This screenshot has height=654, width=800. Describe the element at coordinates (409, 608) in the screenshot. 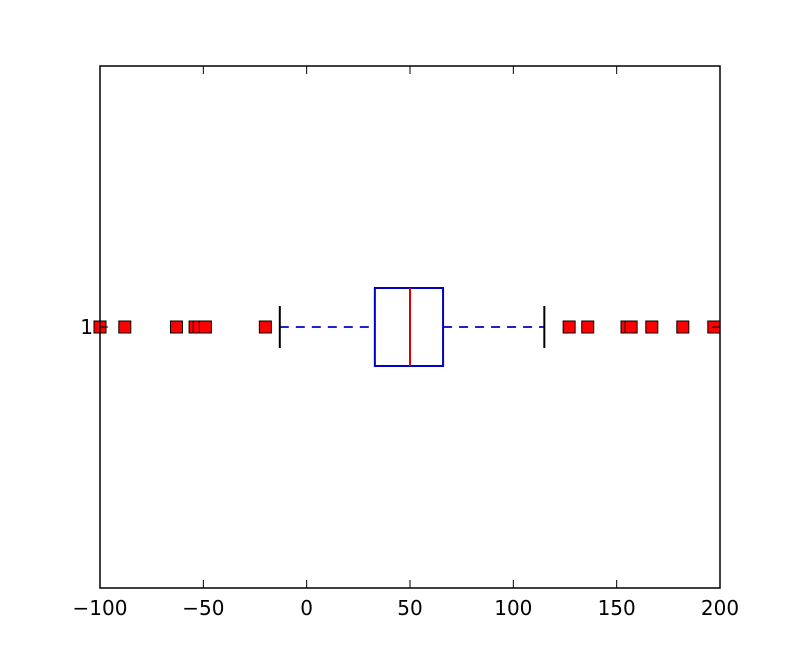

I see `x-tick-label: 50` at that location.